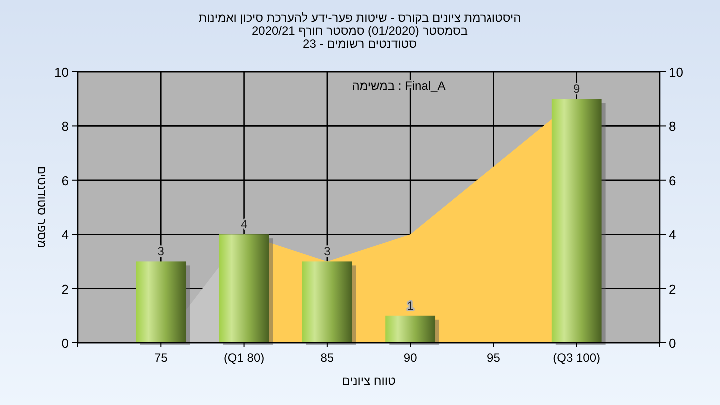  What do you see at coordinates (161, 358) in the screenshot?
I see `x-tick-label: 75` at bounding box center [161, 358].